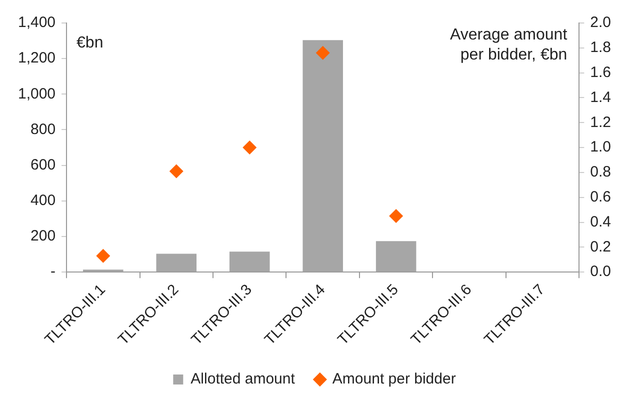 Image resolution: width=629 pixels, height=405 pixels. Describe the element at coordinates (243, 379) in the screenshot. I see `legend-label: Allotted amount` at that location.